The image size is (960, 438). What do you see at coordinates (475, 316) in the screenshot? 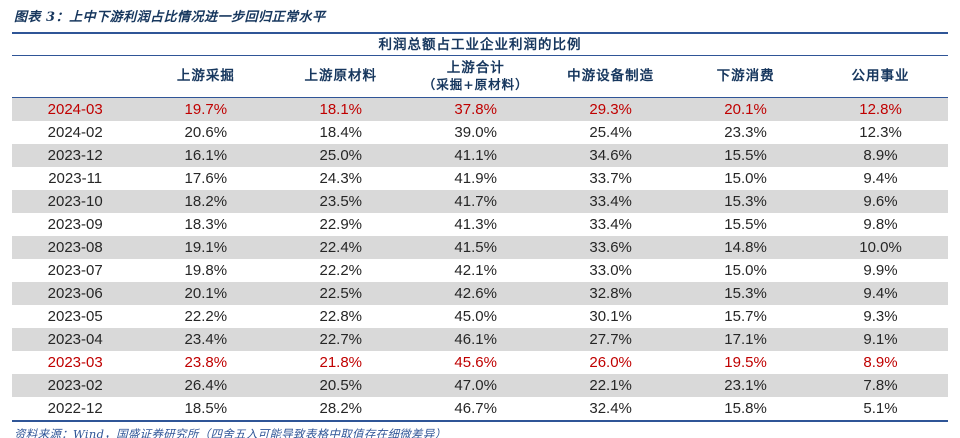
I see `cell-upstream-total: 45.0%` at bounding box center [475, 316].